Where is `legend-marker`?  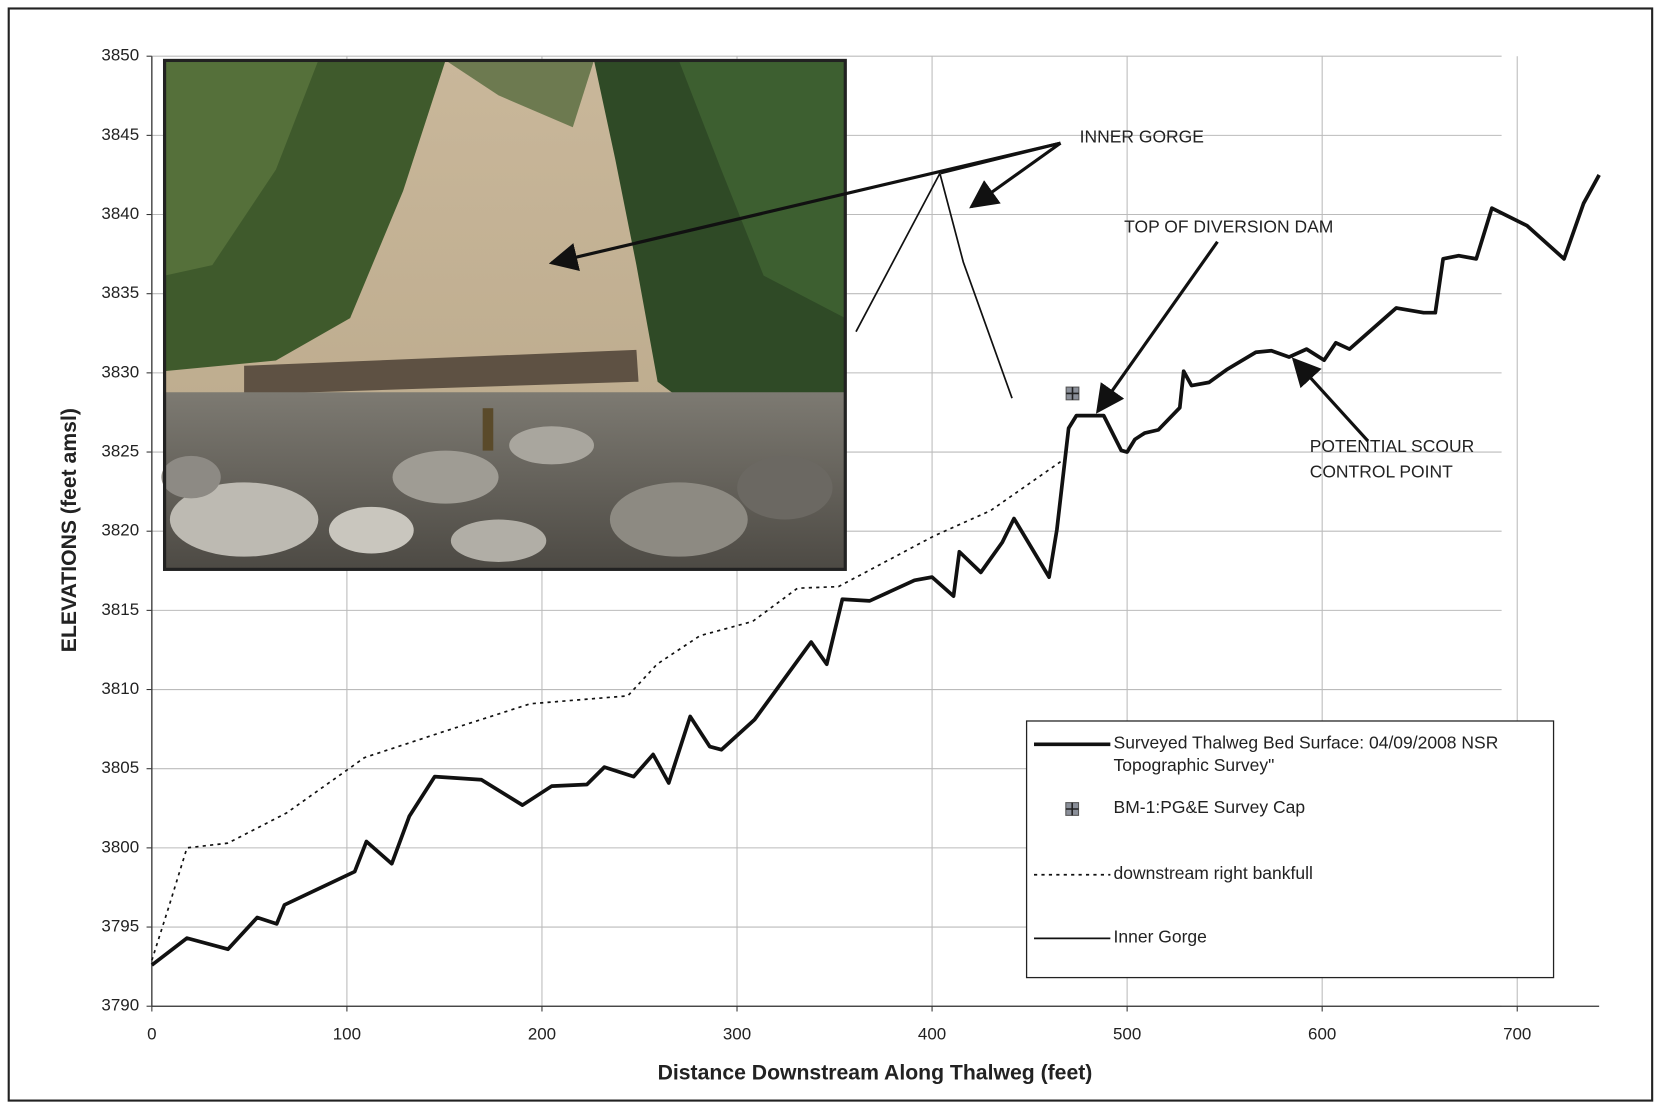 legend-marker is located at coordinates (1072, 809).